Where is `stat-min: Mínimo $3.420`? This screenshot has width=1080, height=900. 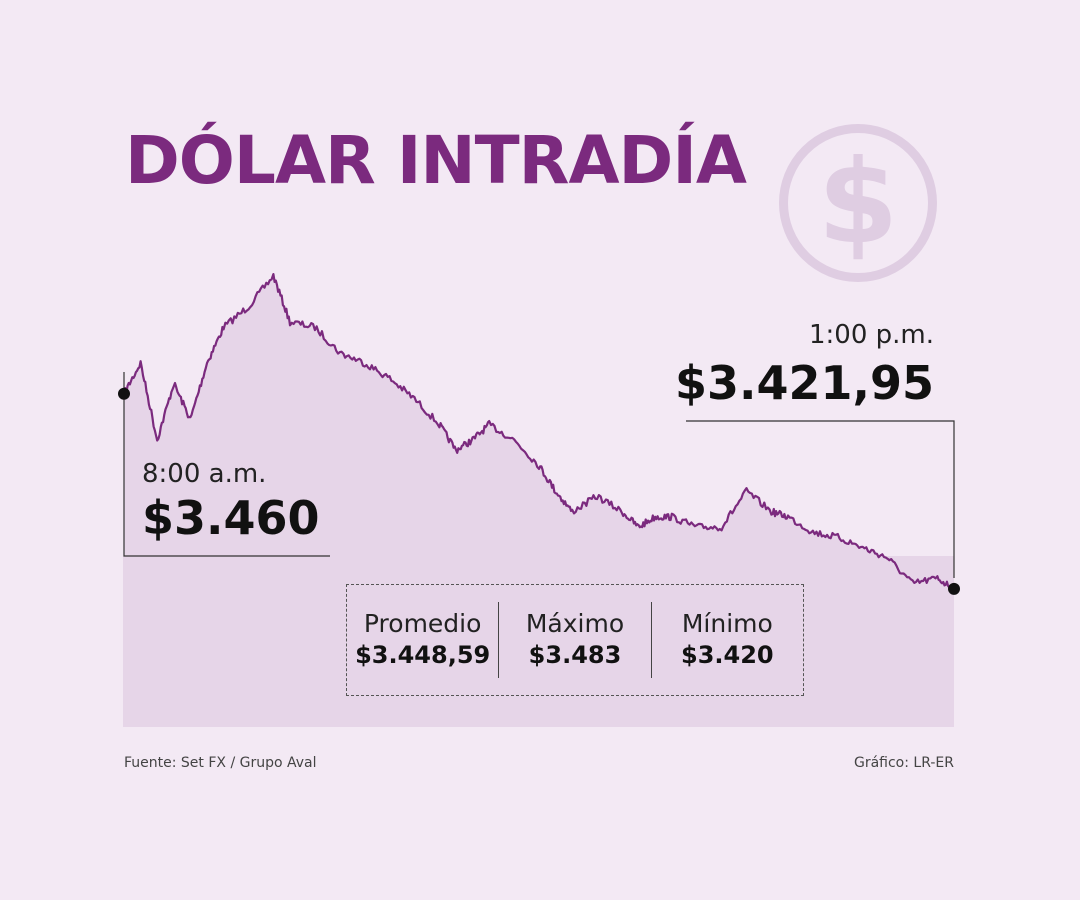 stat-min: Mínimo $3.420 is located at coordinates (726, 640).